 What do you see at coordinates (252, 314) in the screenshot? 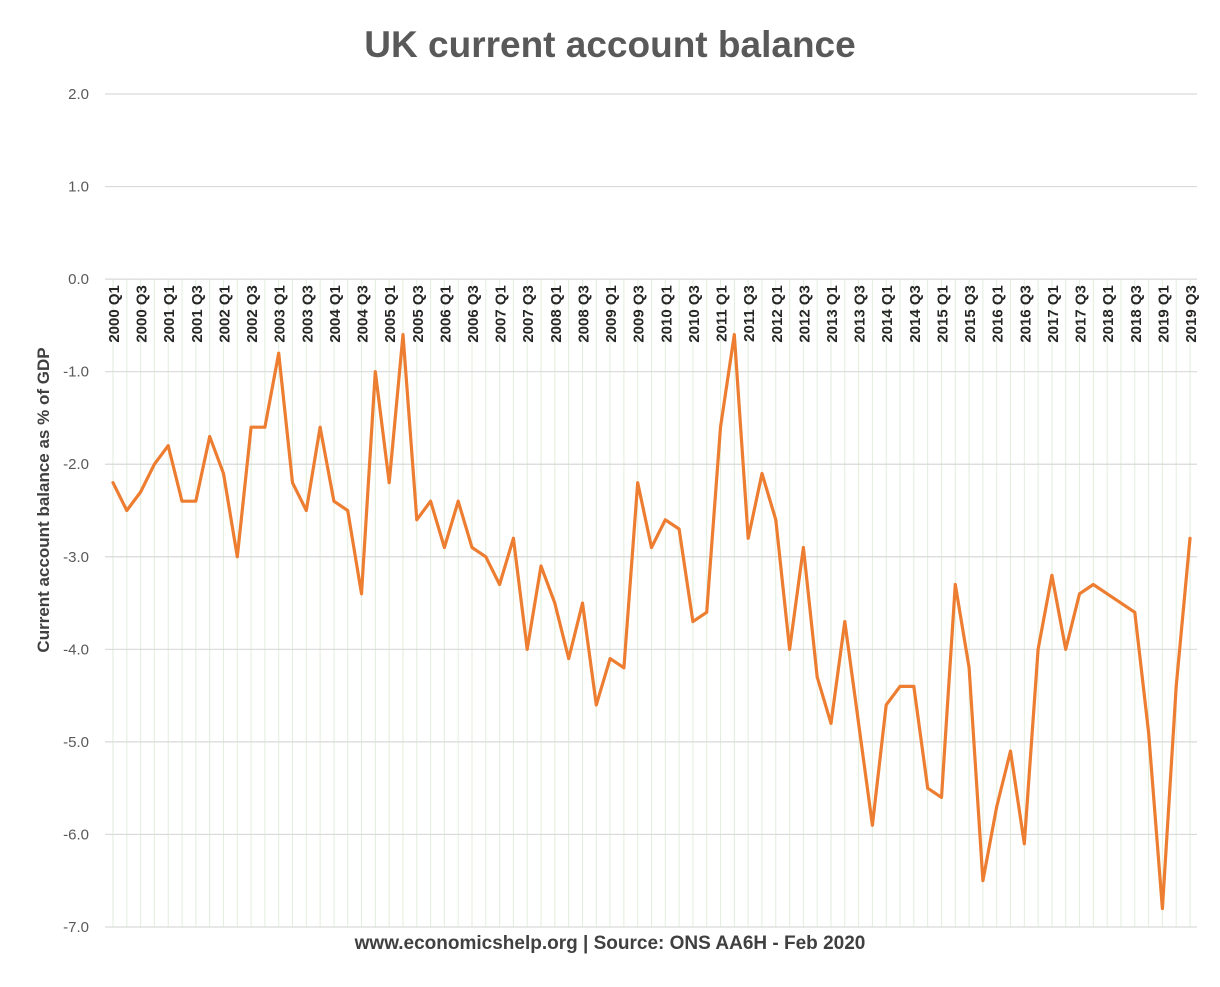
I see `x-tick-label: 2002 Q3` at bounding box center [252, 314].